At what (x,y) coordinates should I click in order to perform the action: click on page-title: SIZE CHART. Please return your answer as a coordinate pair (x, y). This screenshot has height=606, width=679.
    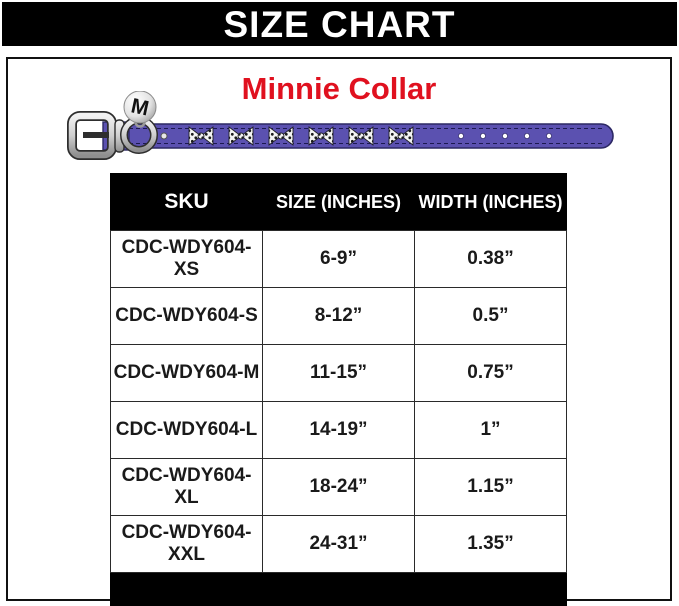
    Looking at the image, I should click on (339, 24).